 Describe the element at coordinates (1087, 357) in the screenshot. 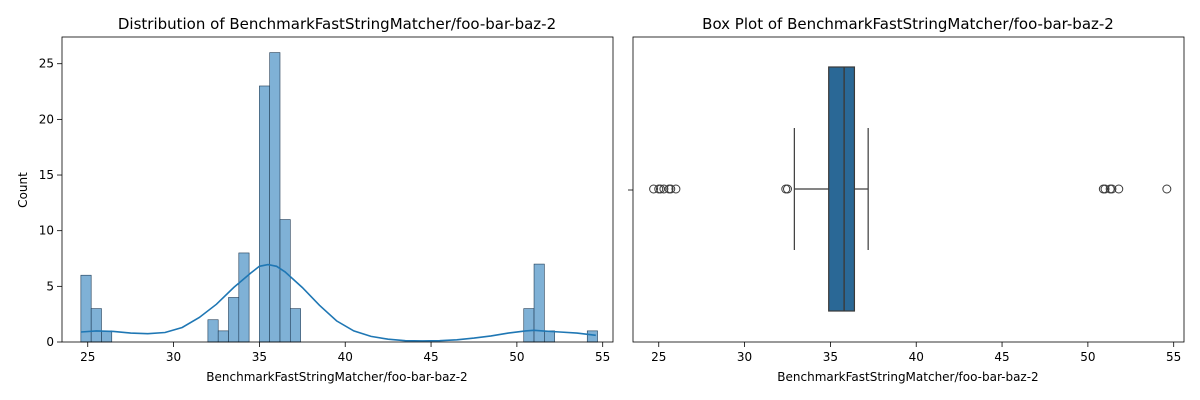

I see `boxplot-x-tick-label: 50` at that location.